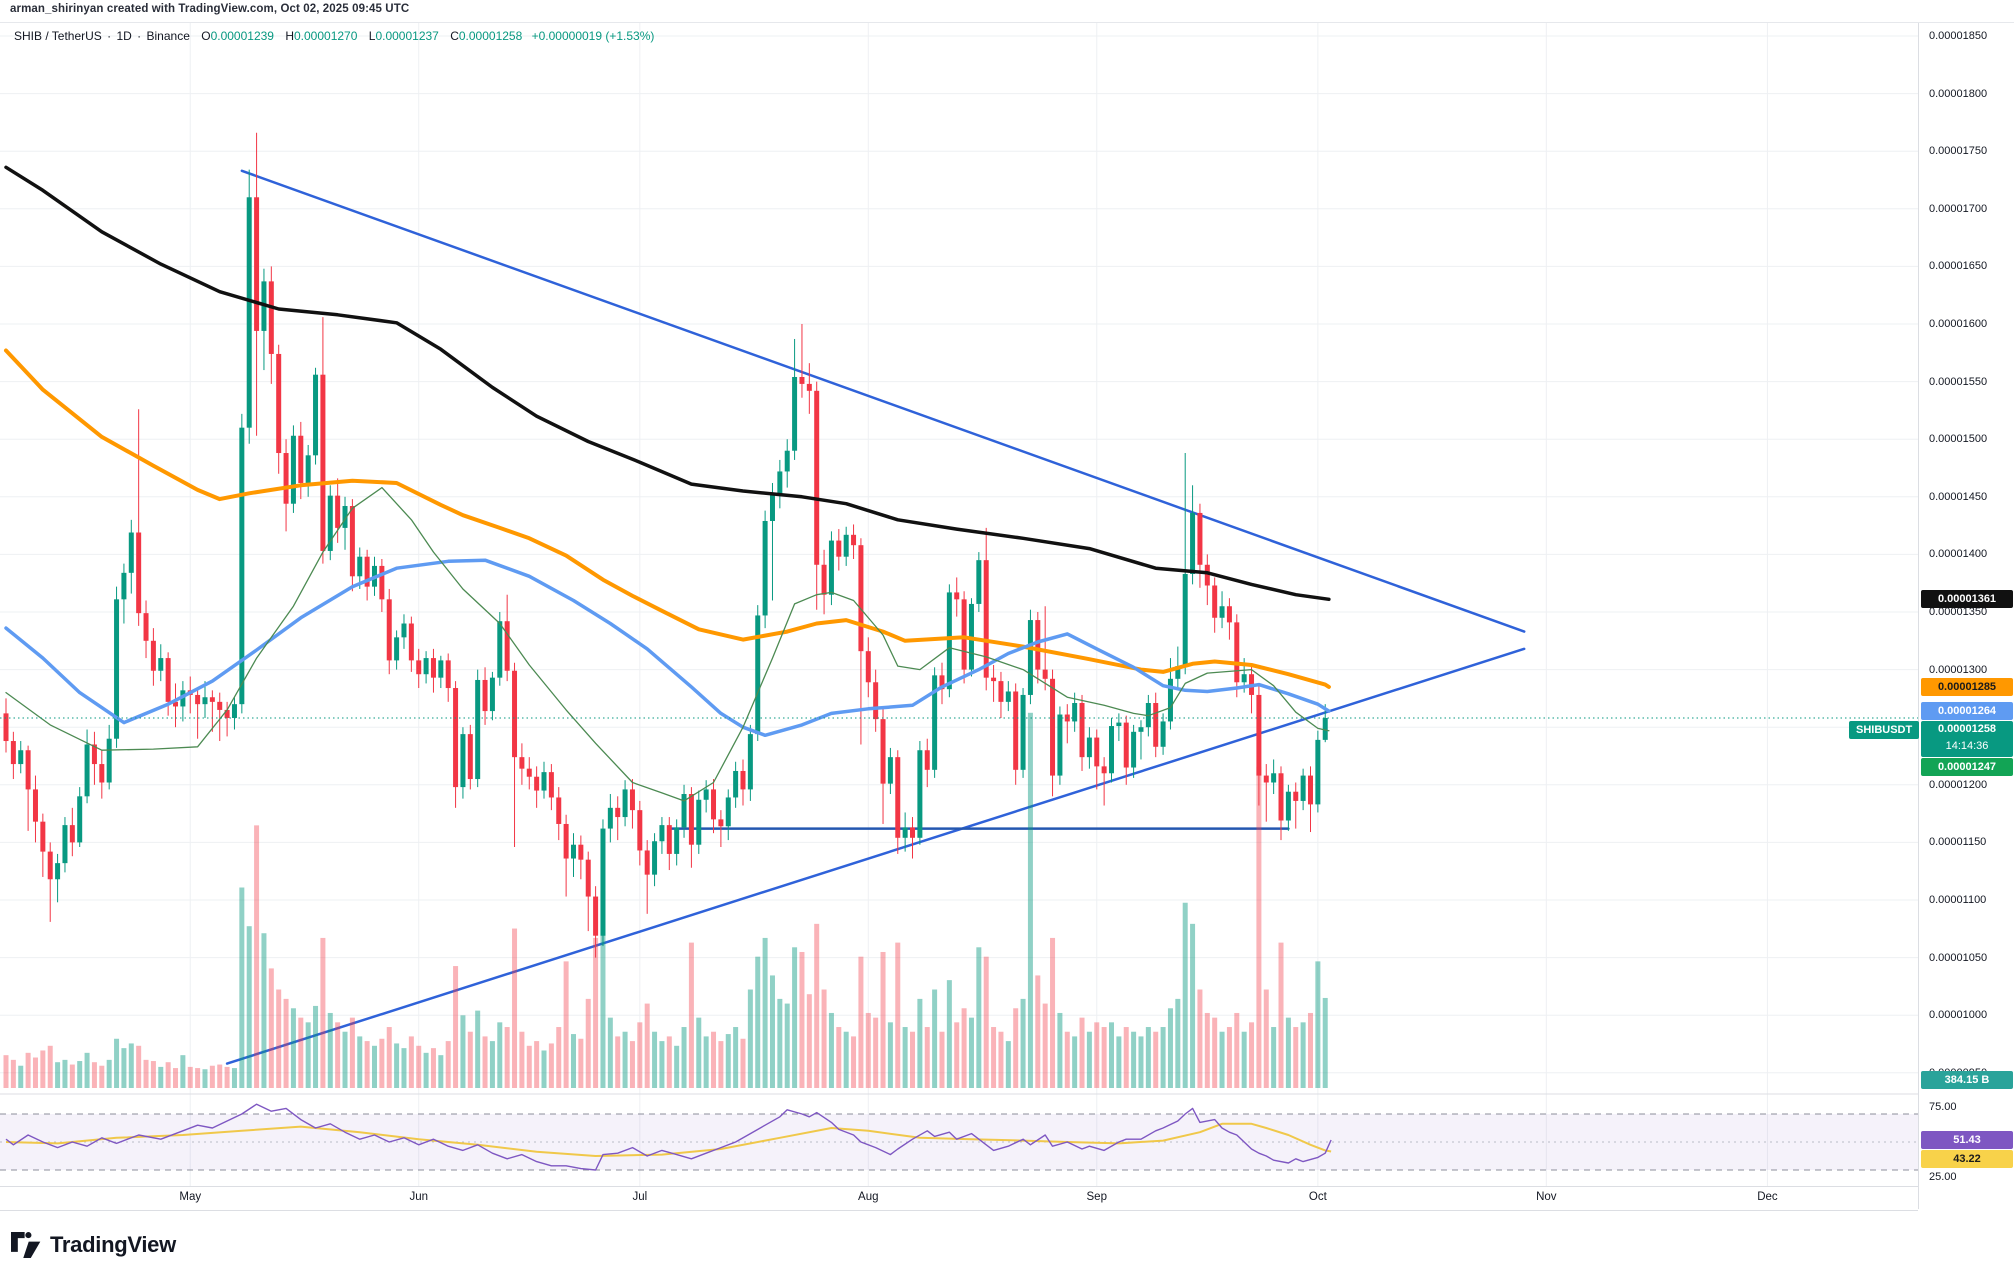 The height and width of the screenshot is (1269, 2014). Describe the element at coordinates (407, 36) in the screenshot. I see `low-value: 0.00001237` at that location.